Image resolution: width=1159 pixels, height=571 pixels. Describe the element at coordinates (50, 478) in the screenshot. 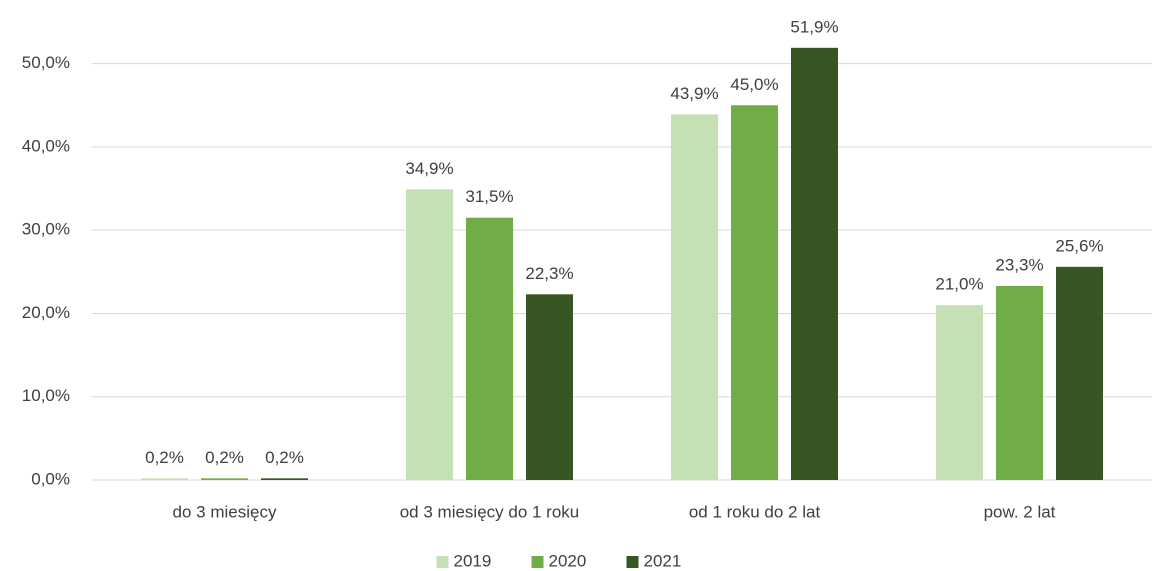

I see `y-tick-label: 0,0%` at that location.